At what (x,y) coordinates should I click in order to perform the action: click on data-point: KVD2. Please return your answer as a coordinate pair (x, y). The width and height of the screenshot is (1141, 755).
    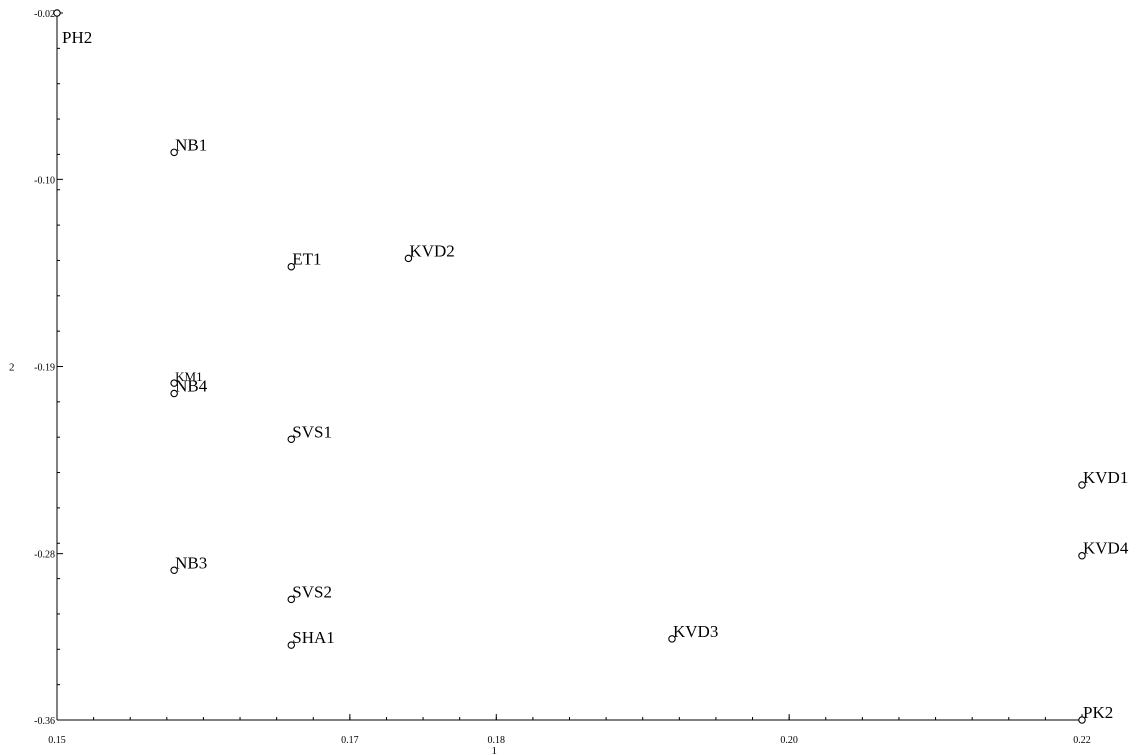
    Looking at the image, I should click on (429, 252).